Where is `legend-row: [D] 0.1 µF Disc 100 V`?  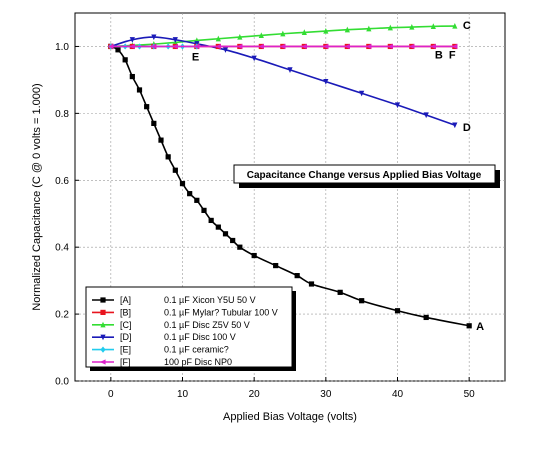 legend-row: [D] 0.1 µF Disc 100 V is located at coordinates (164, 337).